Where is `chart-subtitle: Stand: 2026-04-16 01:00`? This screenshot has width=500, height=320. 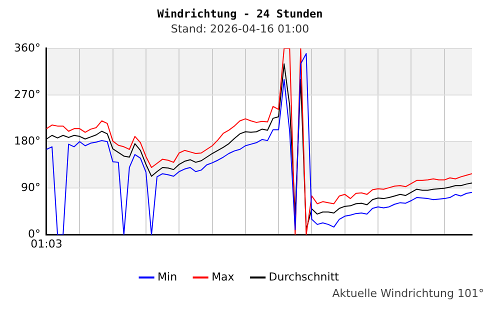 chart-subtitle: Stand: 2026-04-16 01:00 is located at coordinates (240, 29).